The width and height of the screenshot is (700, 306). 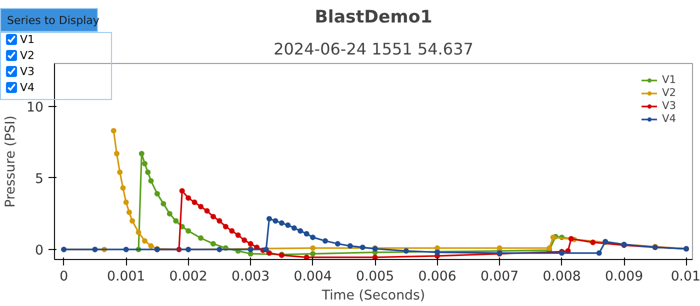 What do you see at coordinates (39, 250) in the screenshot?
I see `y-tick-label: 0` at bounding box center [39, 250].